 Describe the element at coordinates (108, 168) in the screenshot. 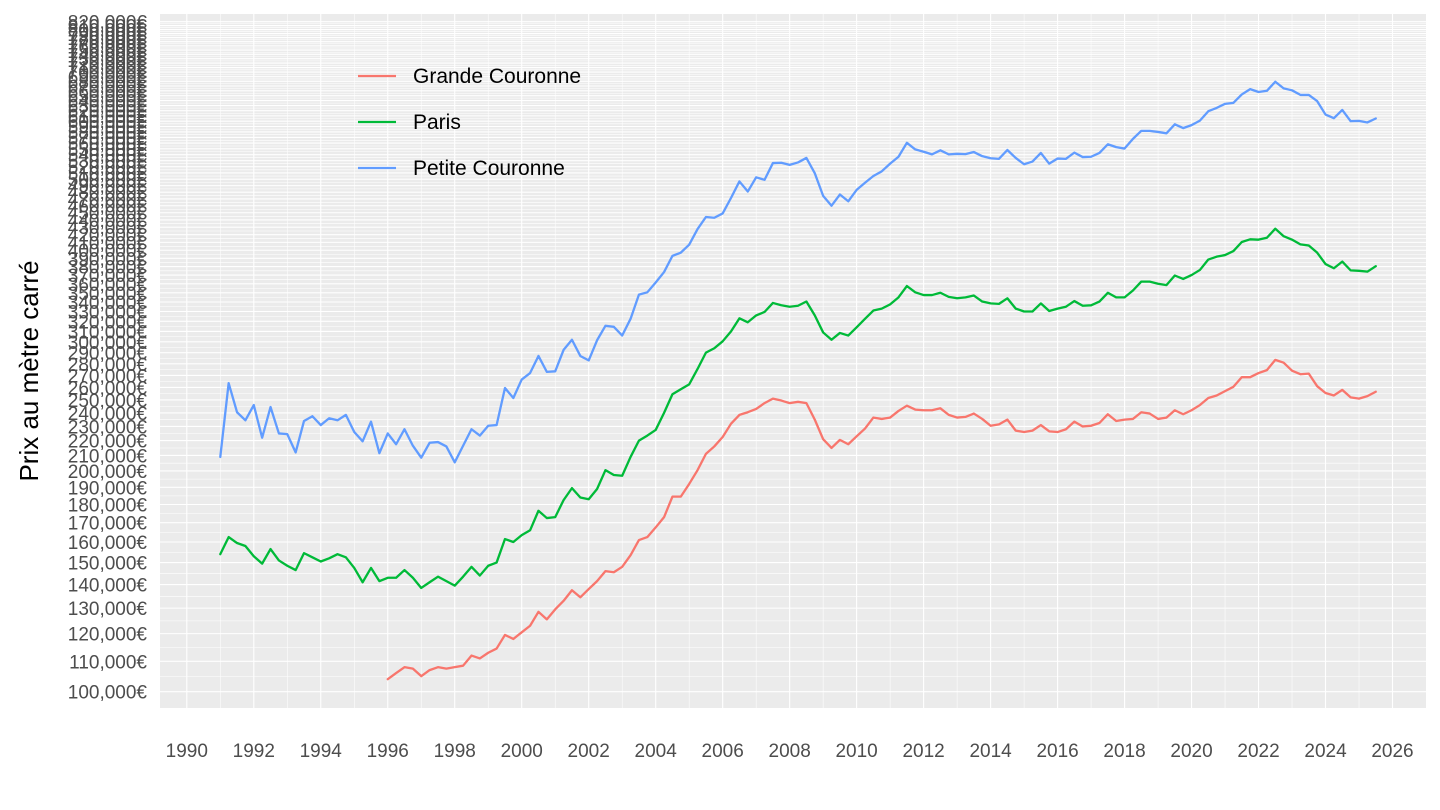

I see `y-tick-label: 520,000€` at that location.